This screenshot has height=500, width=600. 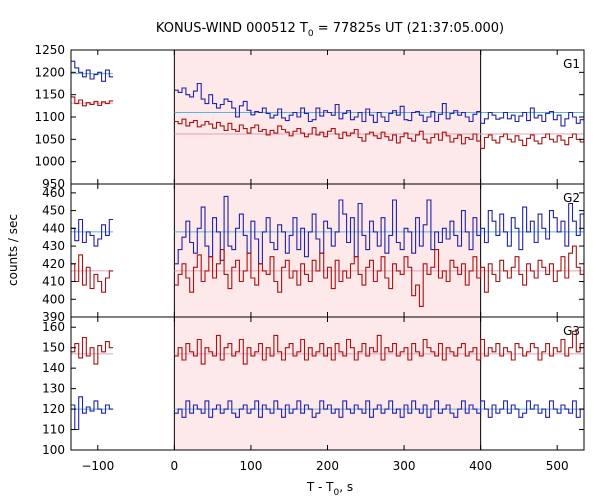 I want to click on y-tick-label: 110, so click(x=53, y=430).